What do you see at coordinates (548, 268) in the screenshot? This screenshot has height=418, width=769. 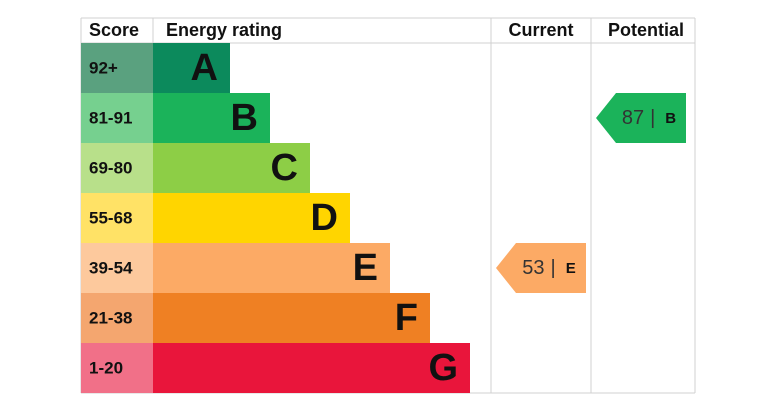 I see `current-label: 53 | E` at bounding box center [548, 268].